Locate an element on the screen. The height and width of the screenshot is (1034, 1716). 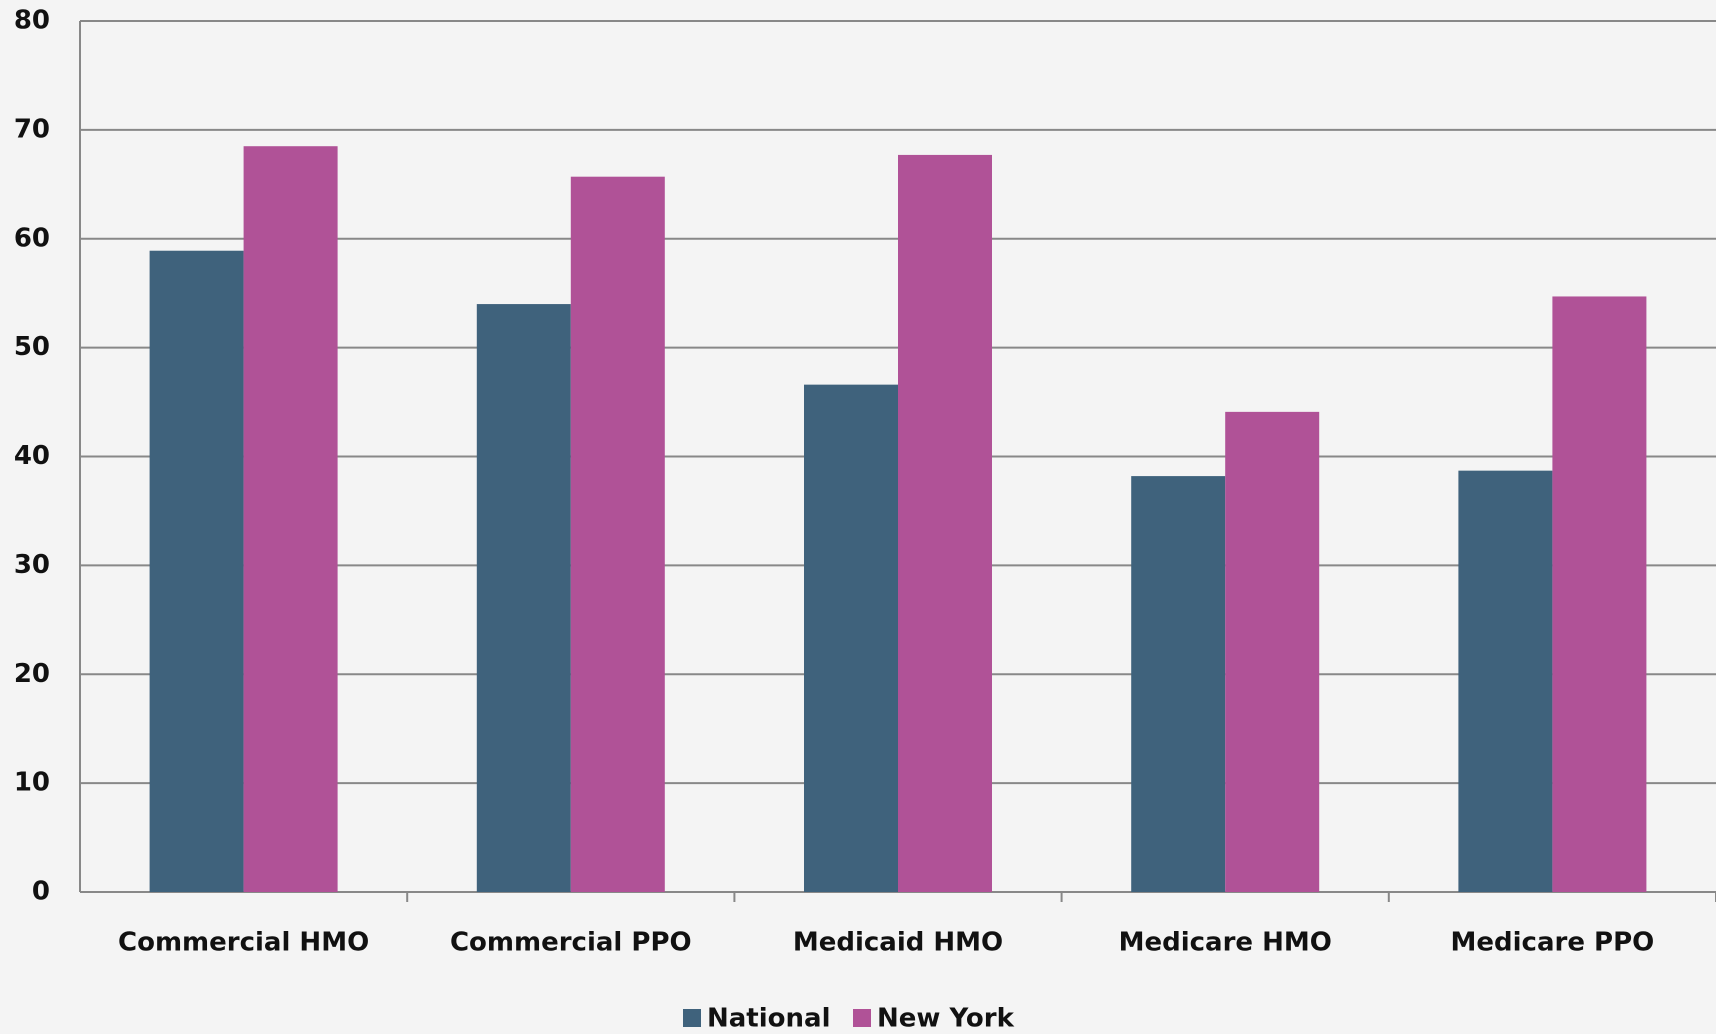
y-tick-label: 30 is located at coordinates (32, 565).